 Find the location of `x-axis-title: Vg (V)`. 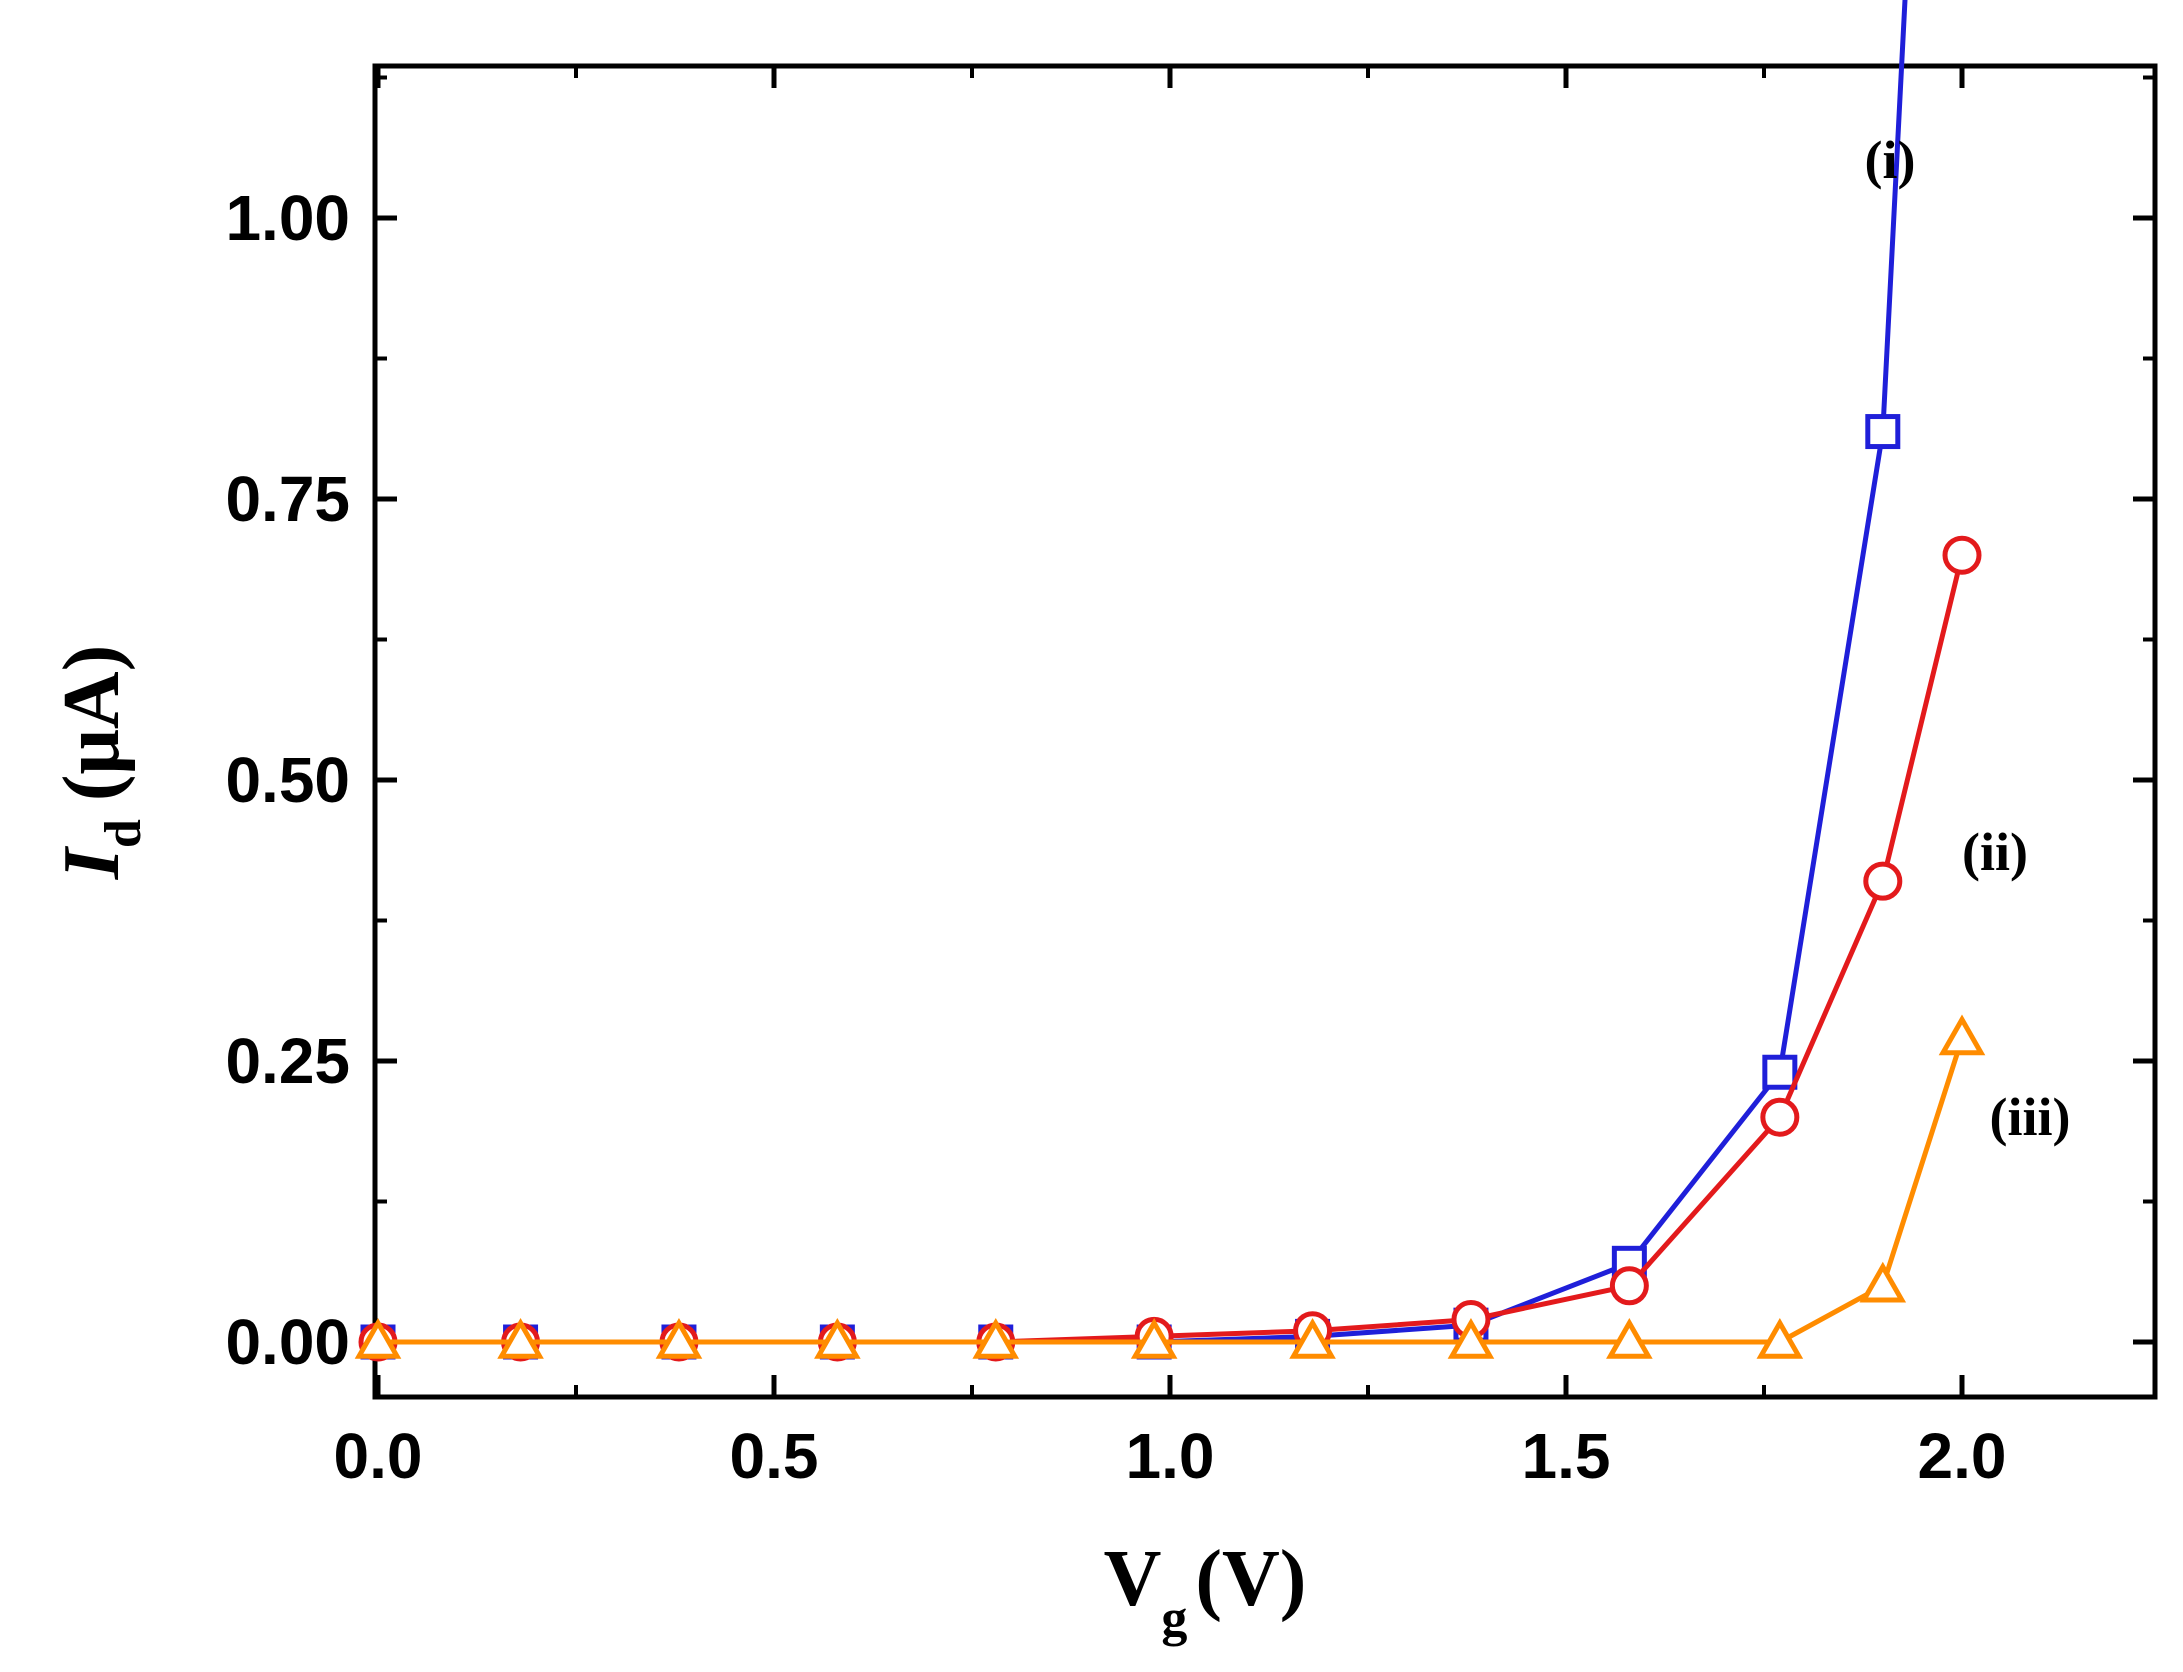

x-axis-title: Vg (V) is located at coordinates (1205, 1591).